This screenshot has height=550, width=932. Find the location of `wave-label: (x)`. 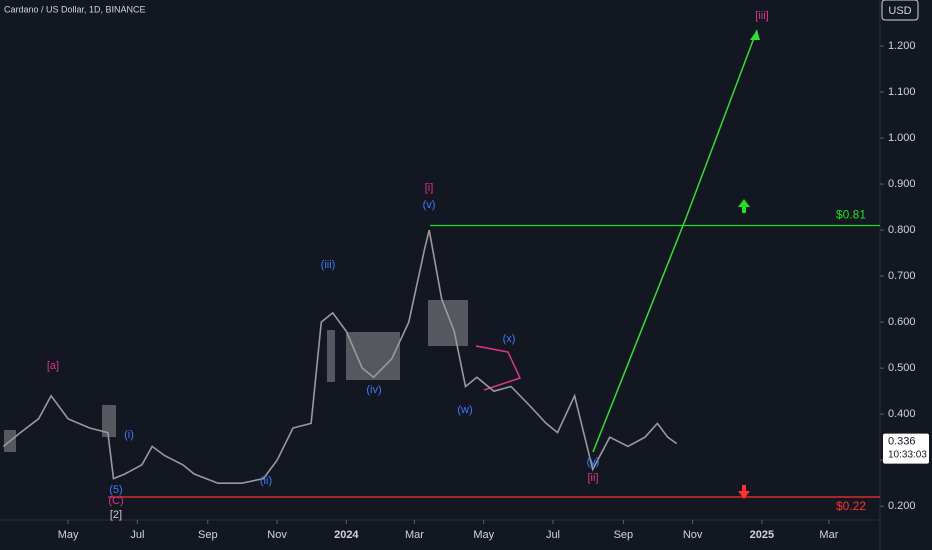

wave-label: (x) is located at coordinates (509, 339).